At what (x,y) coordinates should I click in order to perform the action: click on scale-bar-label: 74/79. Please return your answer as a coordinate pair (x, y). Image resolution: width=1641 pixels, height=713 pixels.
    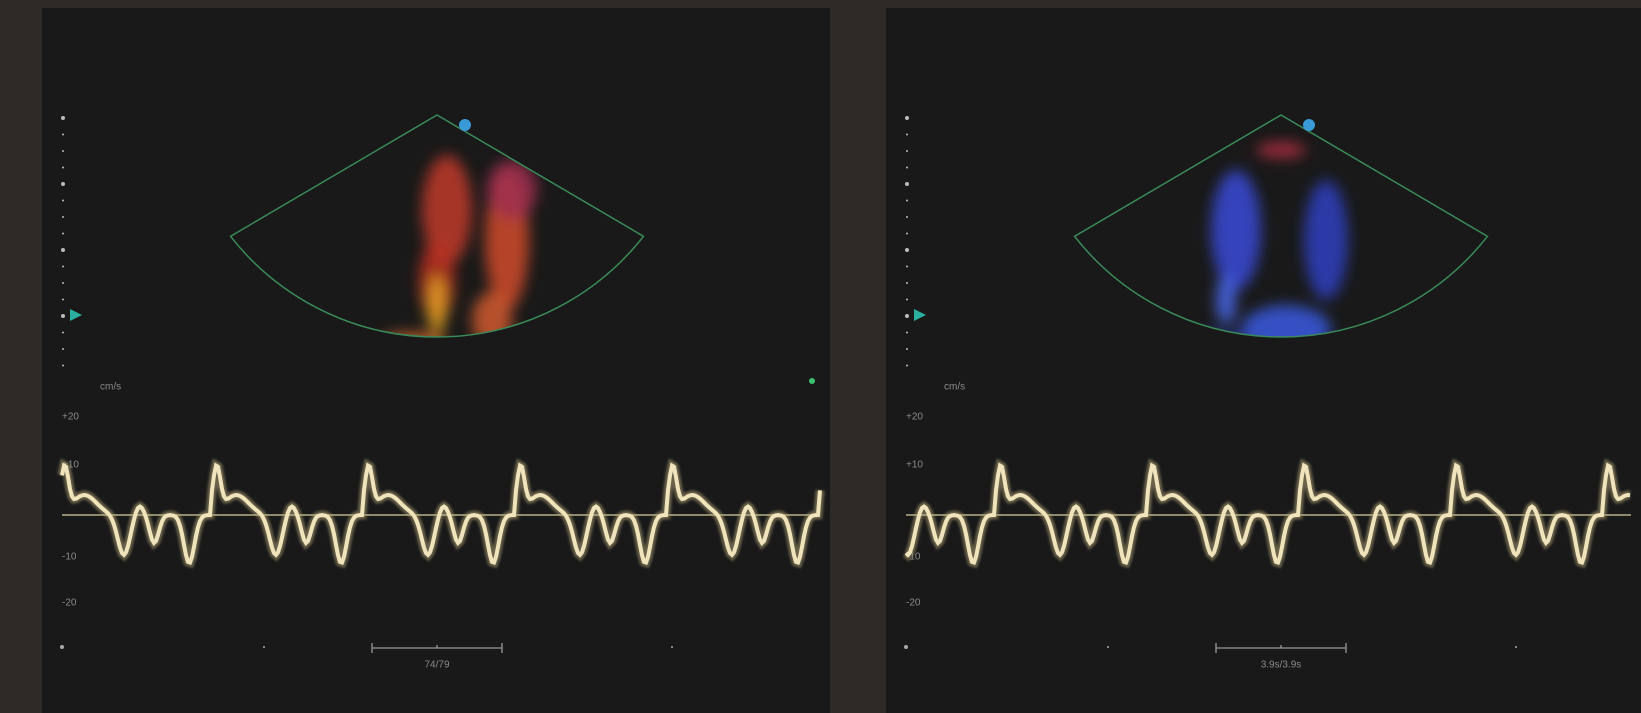
    Looking at the image, I should click on (436, 665).